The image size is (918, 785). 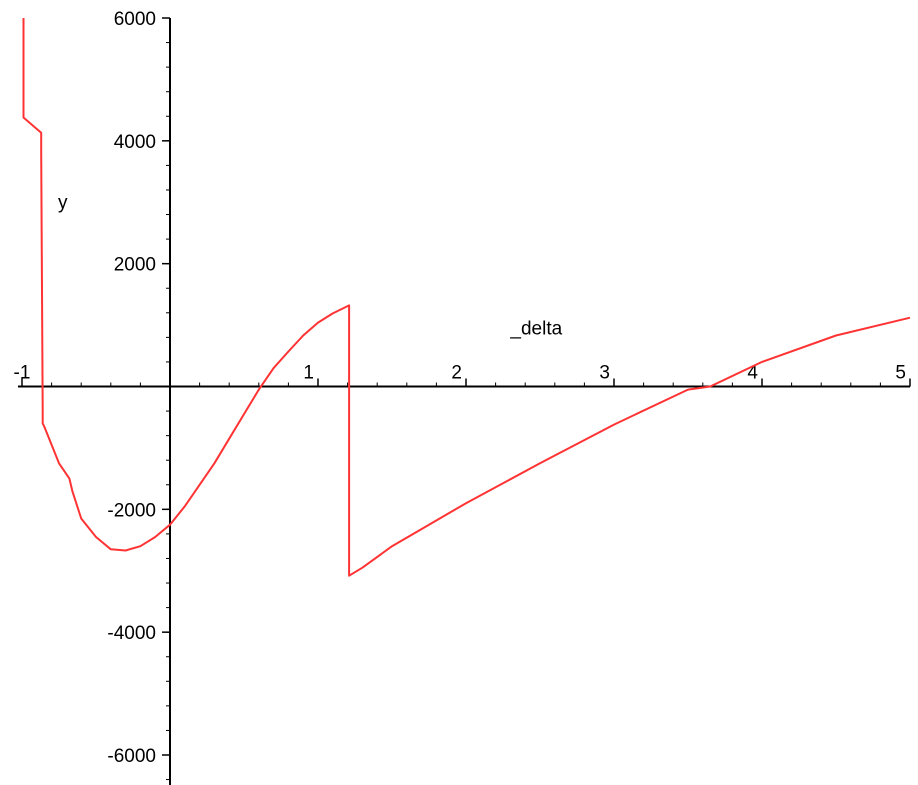 I want to click on x-ticks: -1 1 2 3 4 5, so click(x=462, y=375).